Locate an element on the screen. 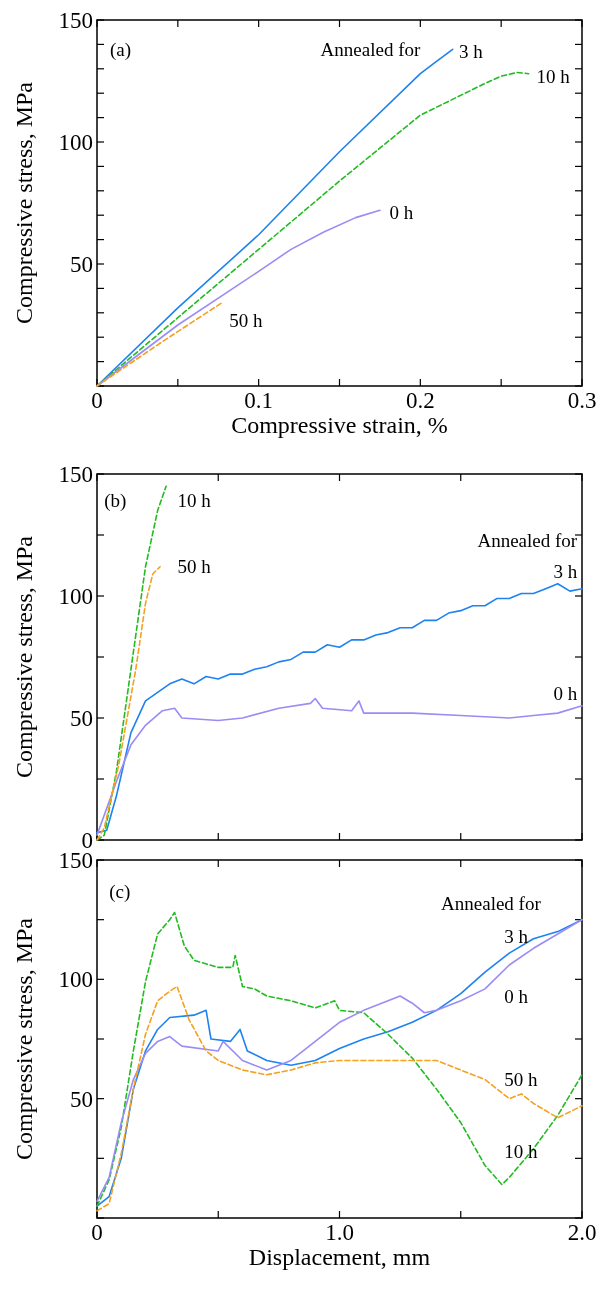  x-axis-title: Compressive strain, % is located at coordinates (339, 425).